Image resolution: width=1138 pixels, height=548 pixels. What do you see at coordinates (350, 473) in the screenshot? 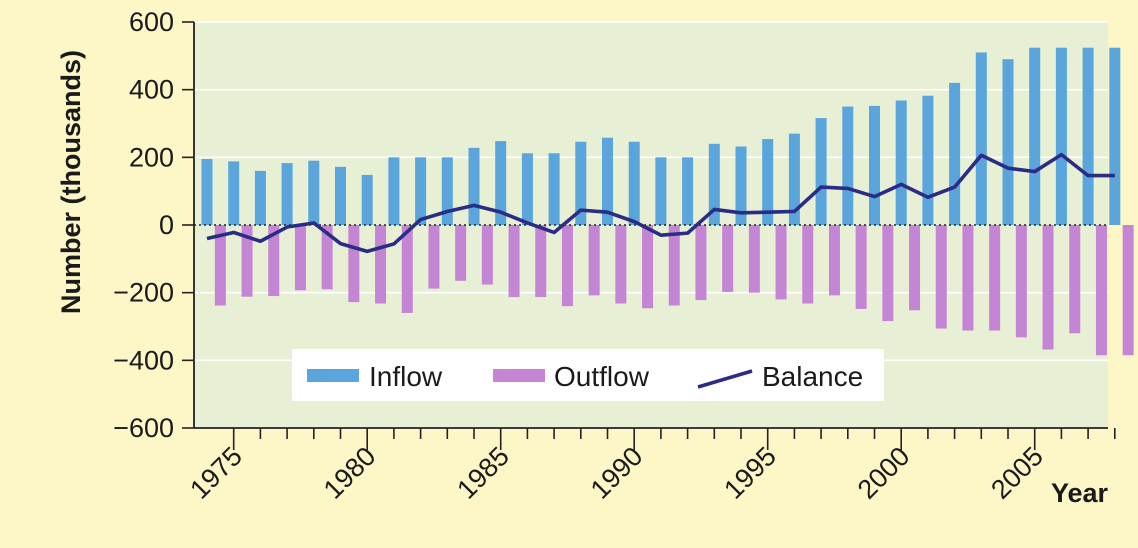
I see `x-tick-label: 1980` at bounding box center [350, 473].